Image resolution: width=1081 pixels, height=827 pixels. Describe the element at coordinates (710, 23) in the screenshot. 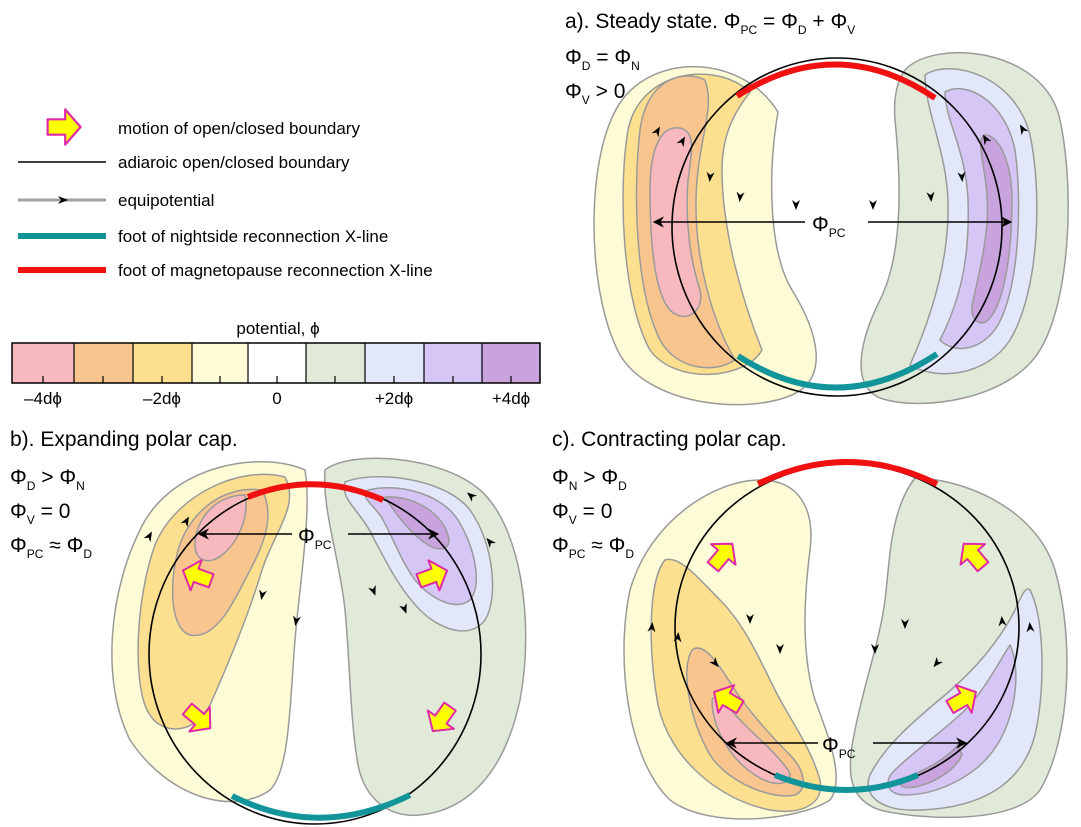

I see `panel-a-title: a). Steady state. ΦPC = ΦD + ΦV` at that location.